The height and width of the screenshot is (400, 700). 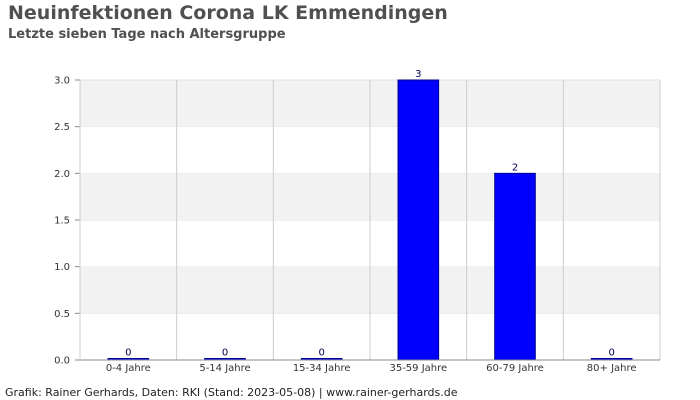 What do you see at coordinates (418, 74) in the screenshot?
I see `data-label: 3` at bounding box center [418, 74].